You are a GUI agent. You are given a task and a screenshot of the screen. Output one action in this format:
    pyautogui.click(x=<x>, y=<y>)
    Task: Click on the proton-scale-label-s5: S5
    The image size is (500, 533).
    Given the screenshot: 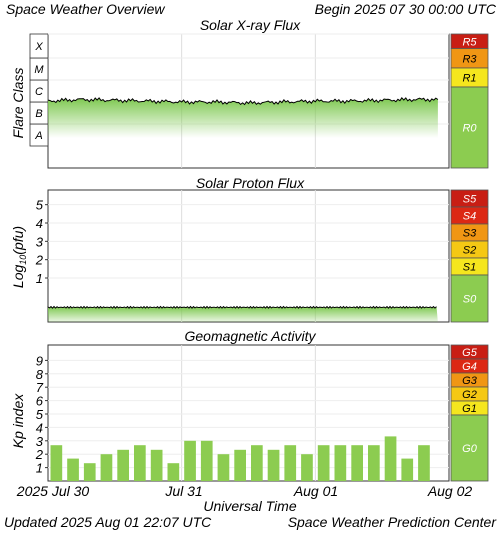 What is the action you would take?
    pyautogui.click(x=470, y=200)
    